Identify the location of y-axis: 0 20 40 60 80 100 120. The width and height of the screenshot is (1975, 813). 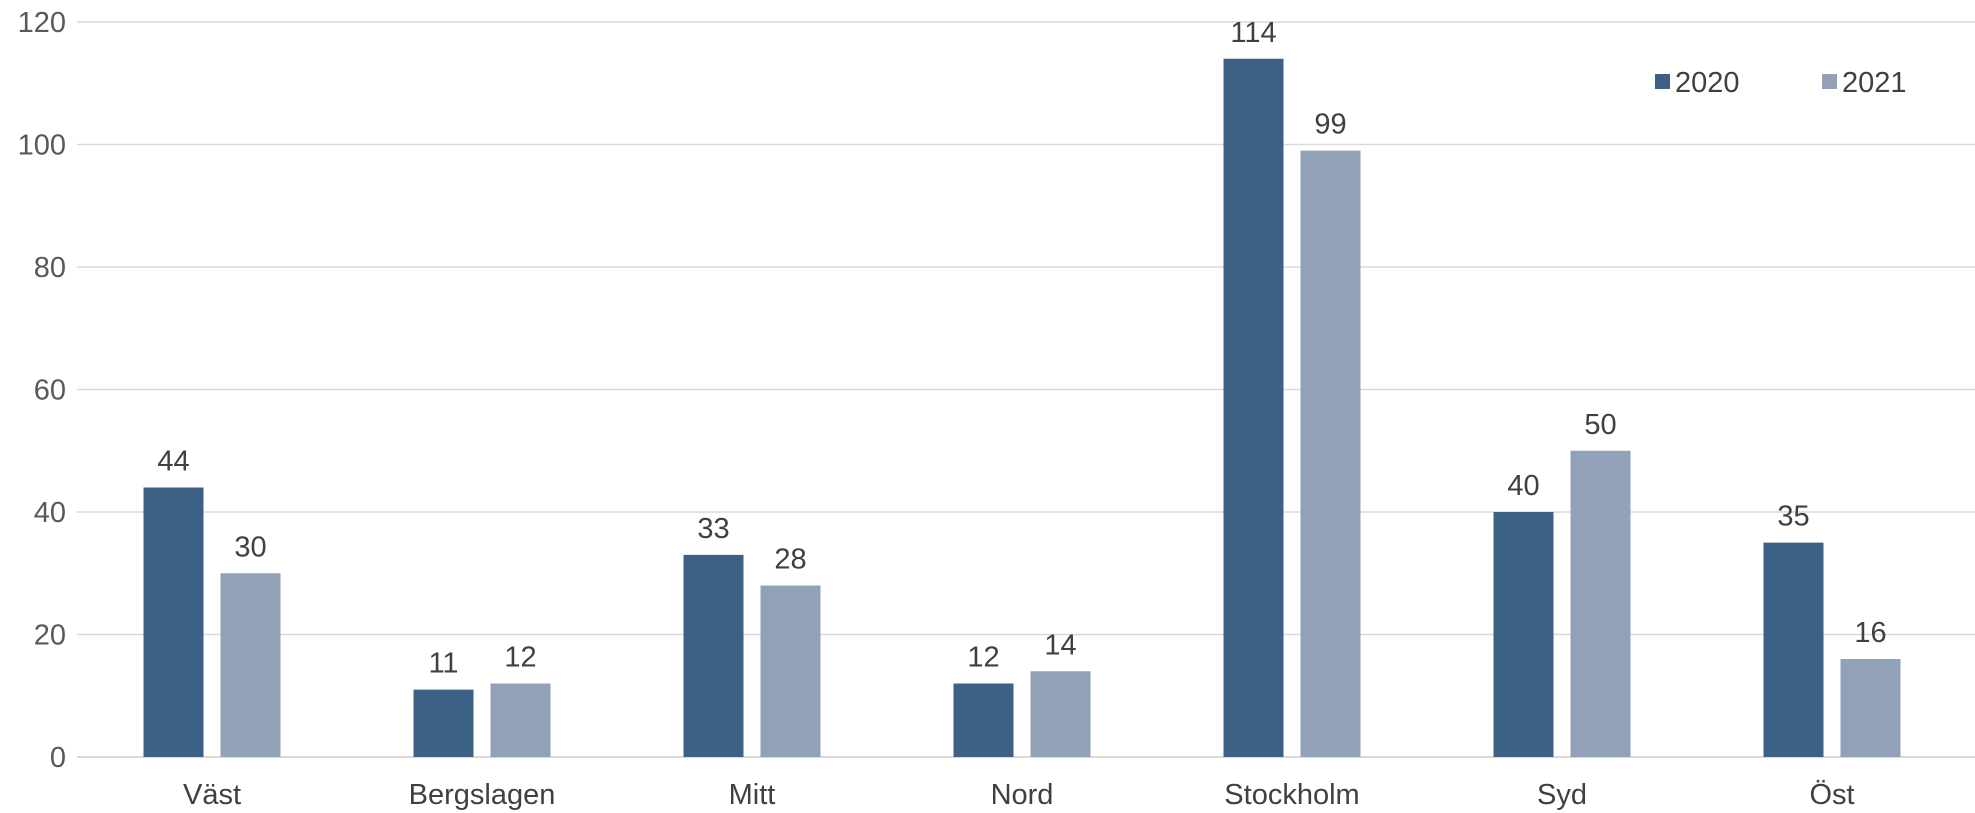
(42, 390).